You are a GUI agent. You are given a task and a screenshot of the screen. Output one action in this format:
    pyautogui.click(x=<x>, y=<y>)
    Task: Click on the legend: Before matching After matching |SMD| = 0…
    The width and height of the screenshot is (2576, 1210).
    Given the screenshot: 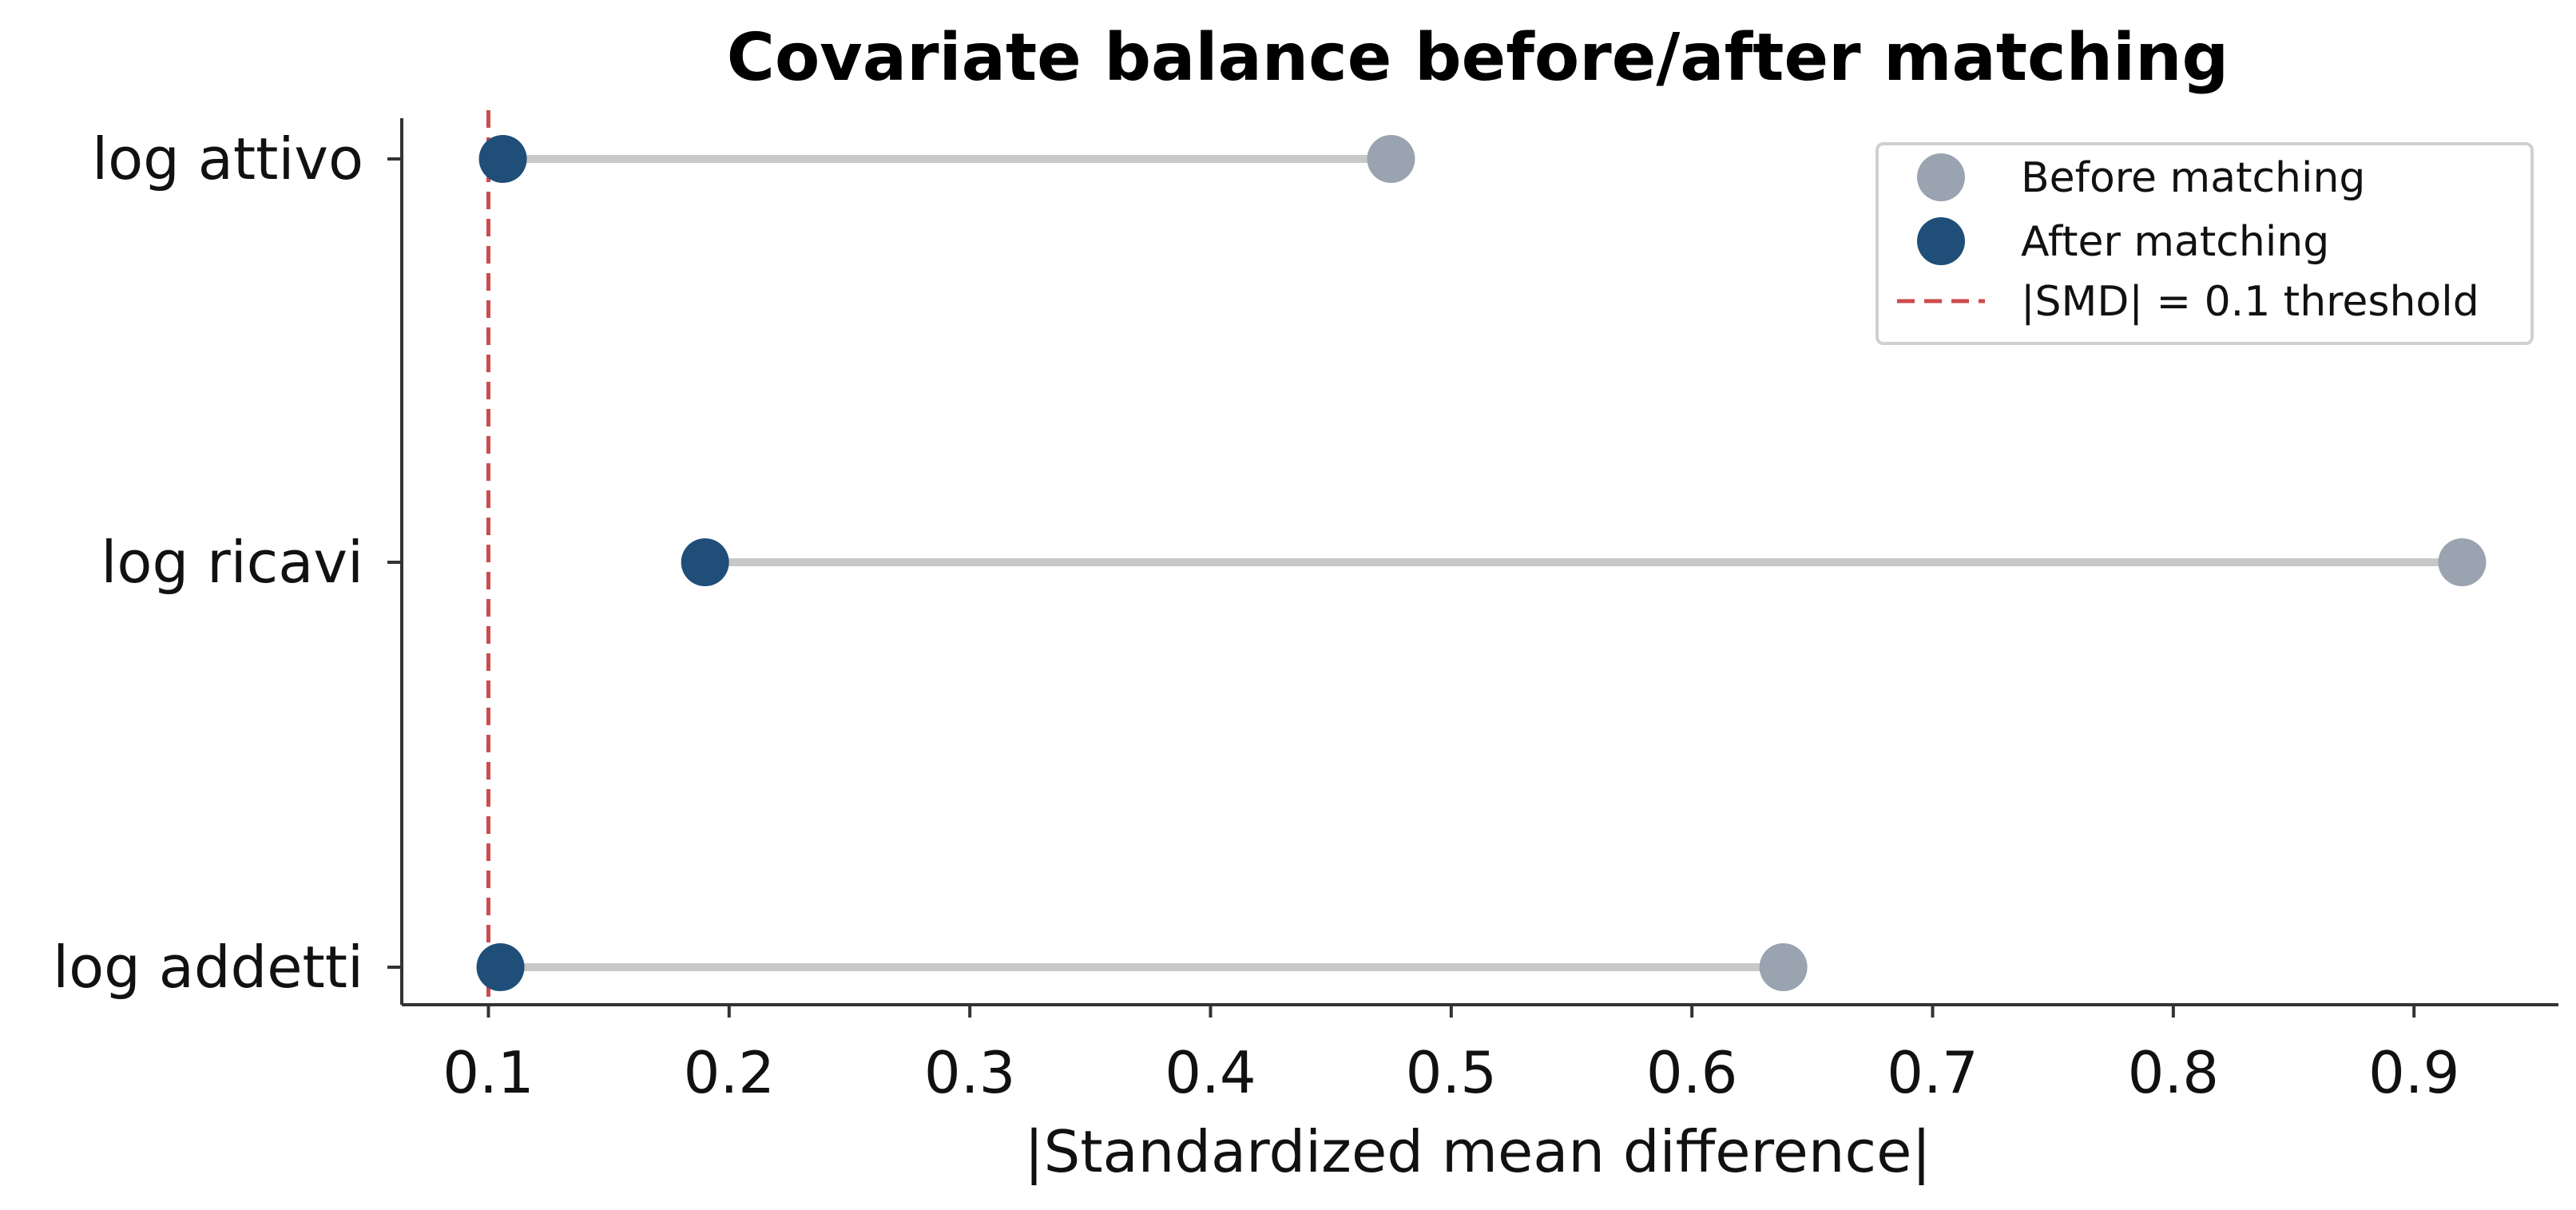 What is the action you would take?
    pyautogui.click(x=2204, y=243)
    